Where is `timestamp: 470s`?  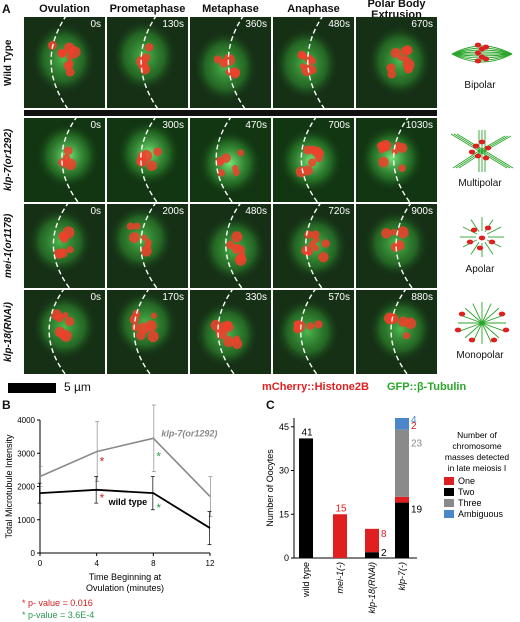 timestamp: 470s is located at coordinates (256, 125).